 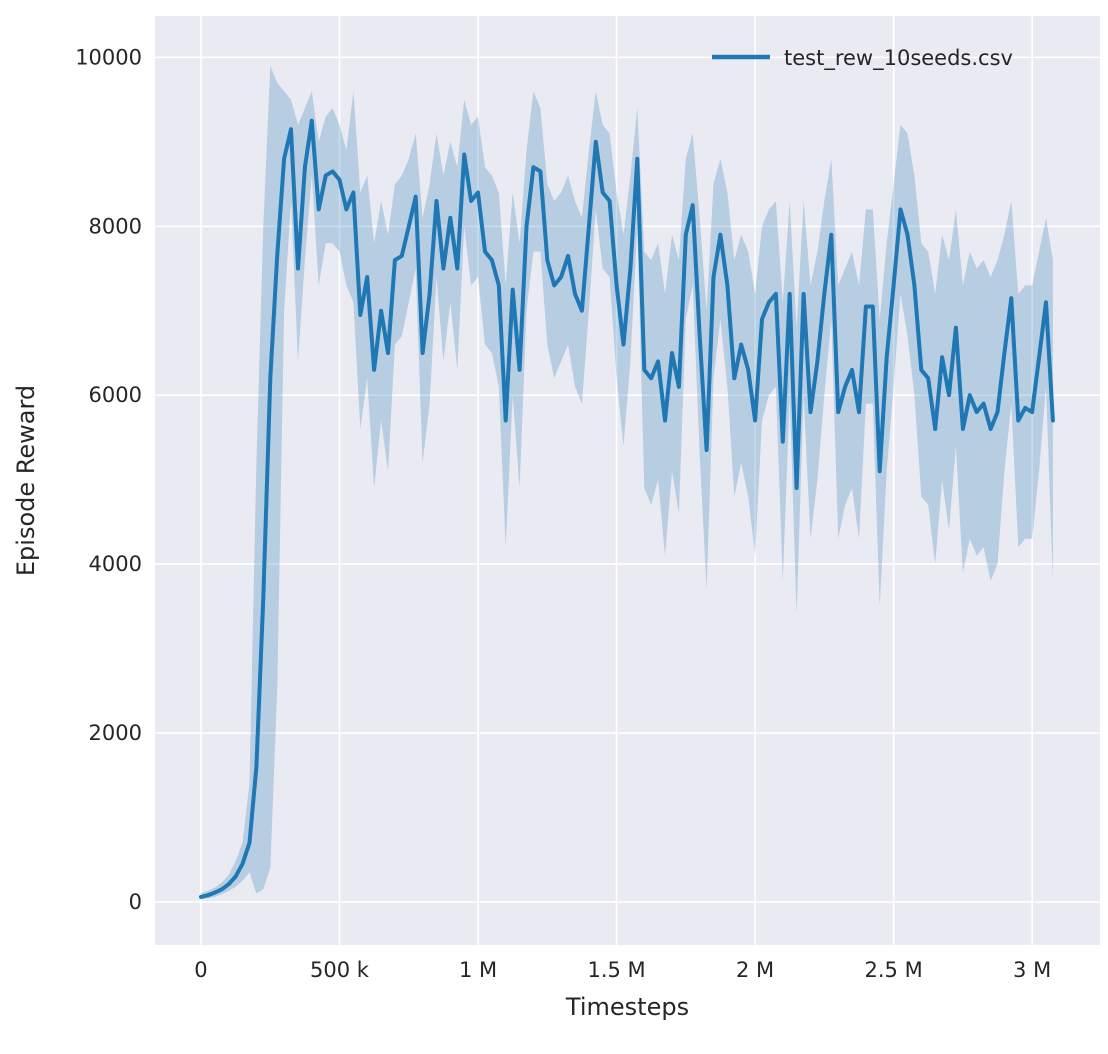 What do you see at coordinates (755, 970) in the screenshot?
I see `x-tick-label: 2 M` at bounding box center [755, 970].